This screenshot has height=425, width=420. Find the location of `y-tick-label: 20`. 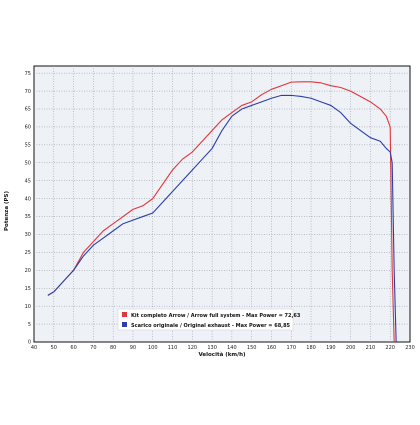

y-tick-label: 20 is located at coordinates (28, 271).